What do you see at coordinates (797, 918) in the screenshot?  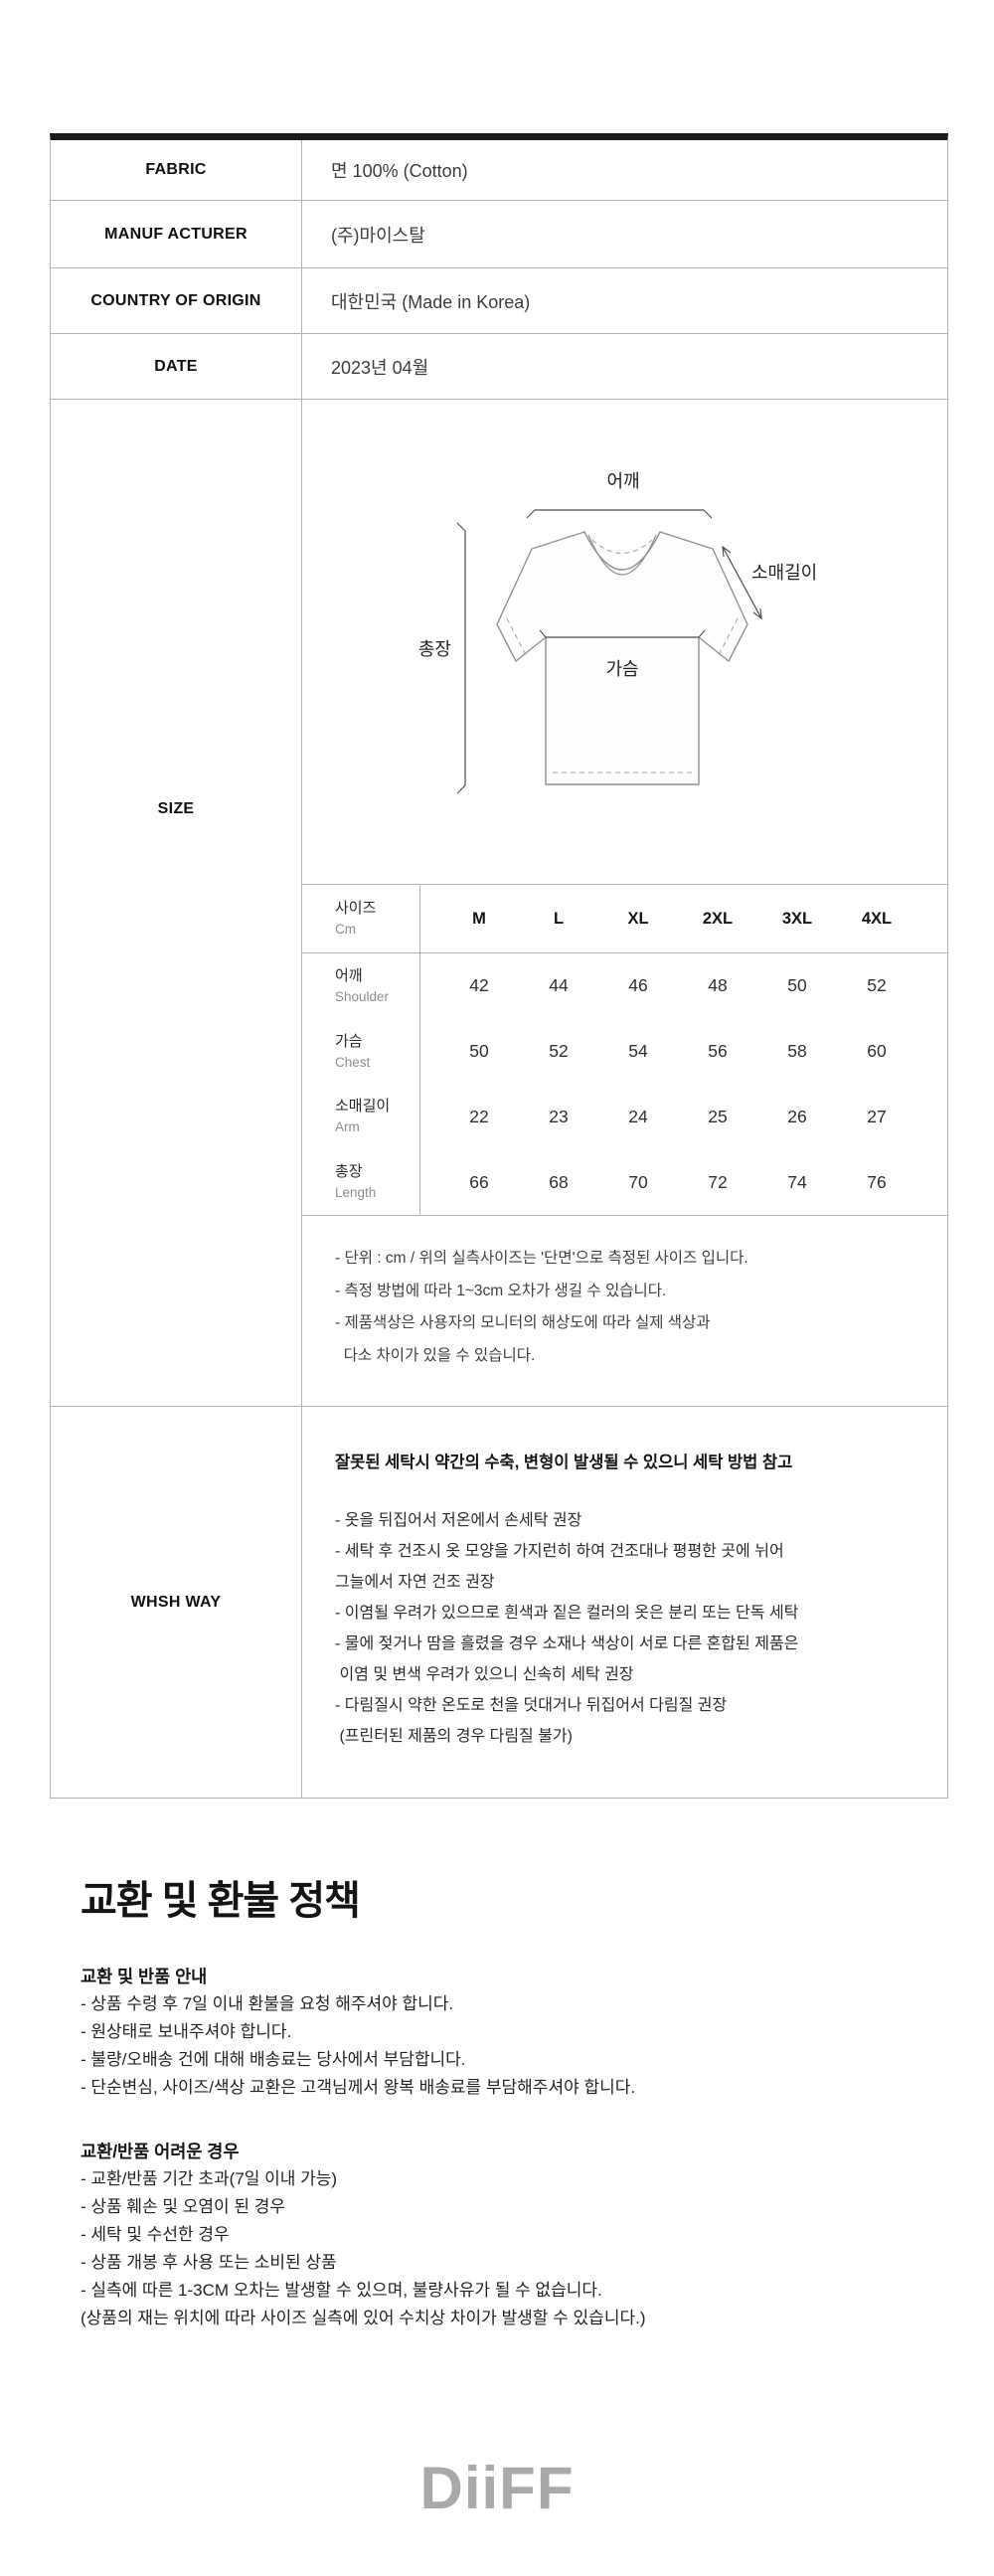 I see `col-head-3xl: 3XL` at bounding box center [797, 918].